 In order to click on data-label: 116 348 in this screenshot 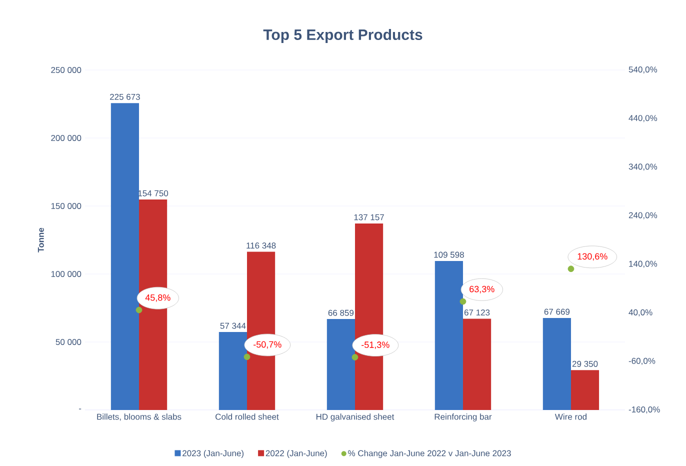, I will do `click(261, 245)`.